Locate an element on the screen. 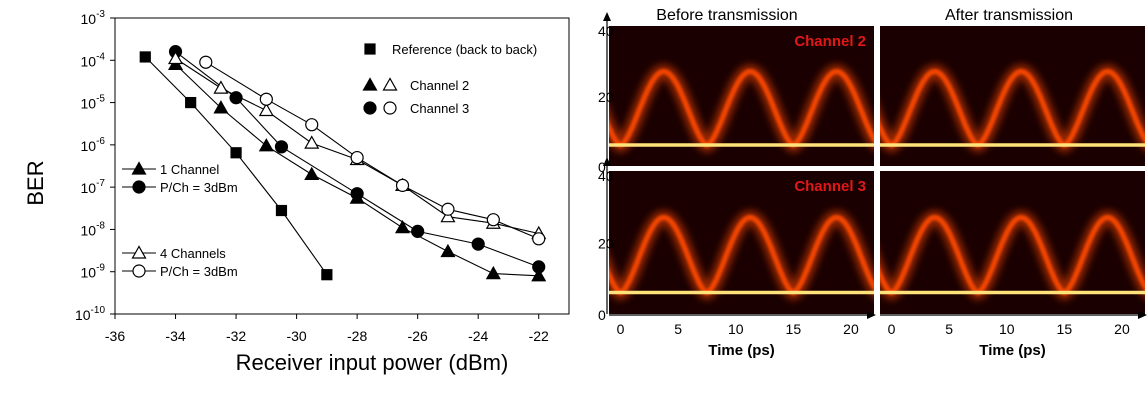 This screenshot has height=401, width=1147. ber-x-tick-label: -26 is located at coordinates (418, 336).